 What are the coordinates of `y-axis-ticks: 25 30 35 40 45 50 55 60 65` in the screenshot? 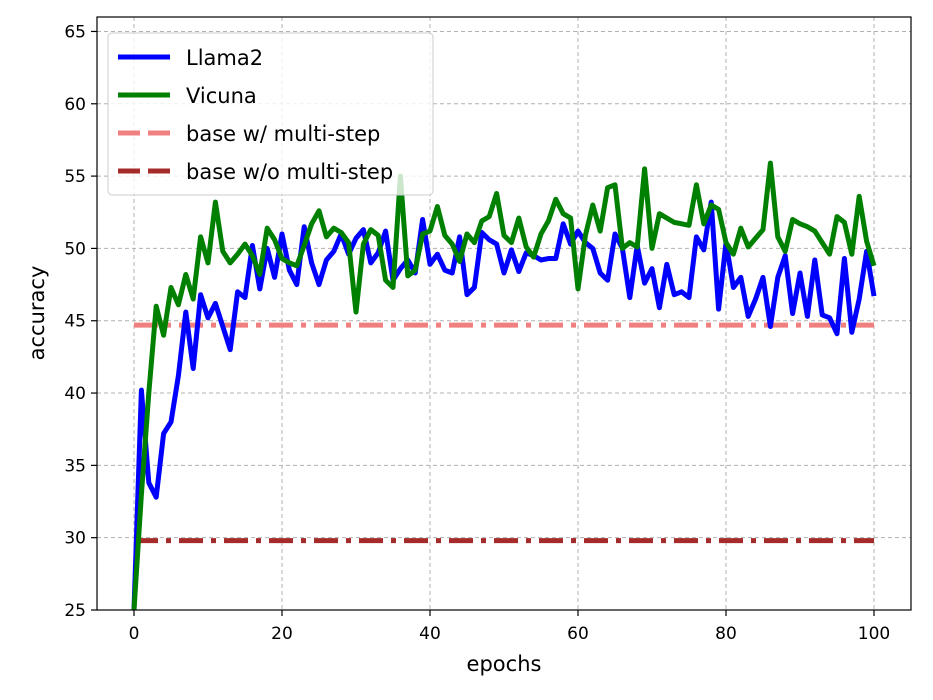 It's located at (80, 321).